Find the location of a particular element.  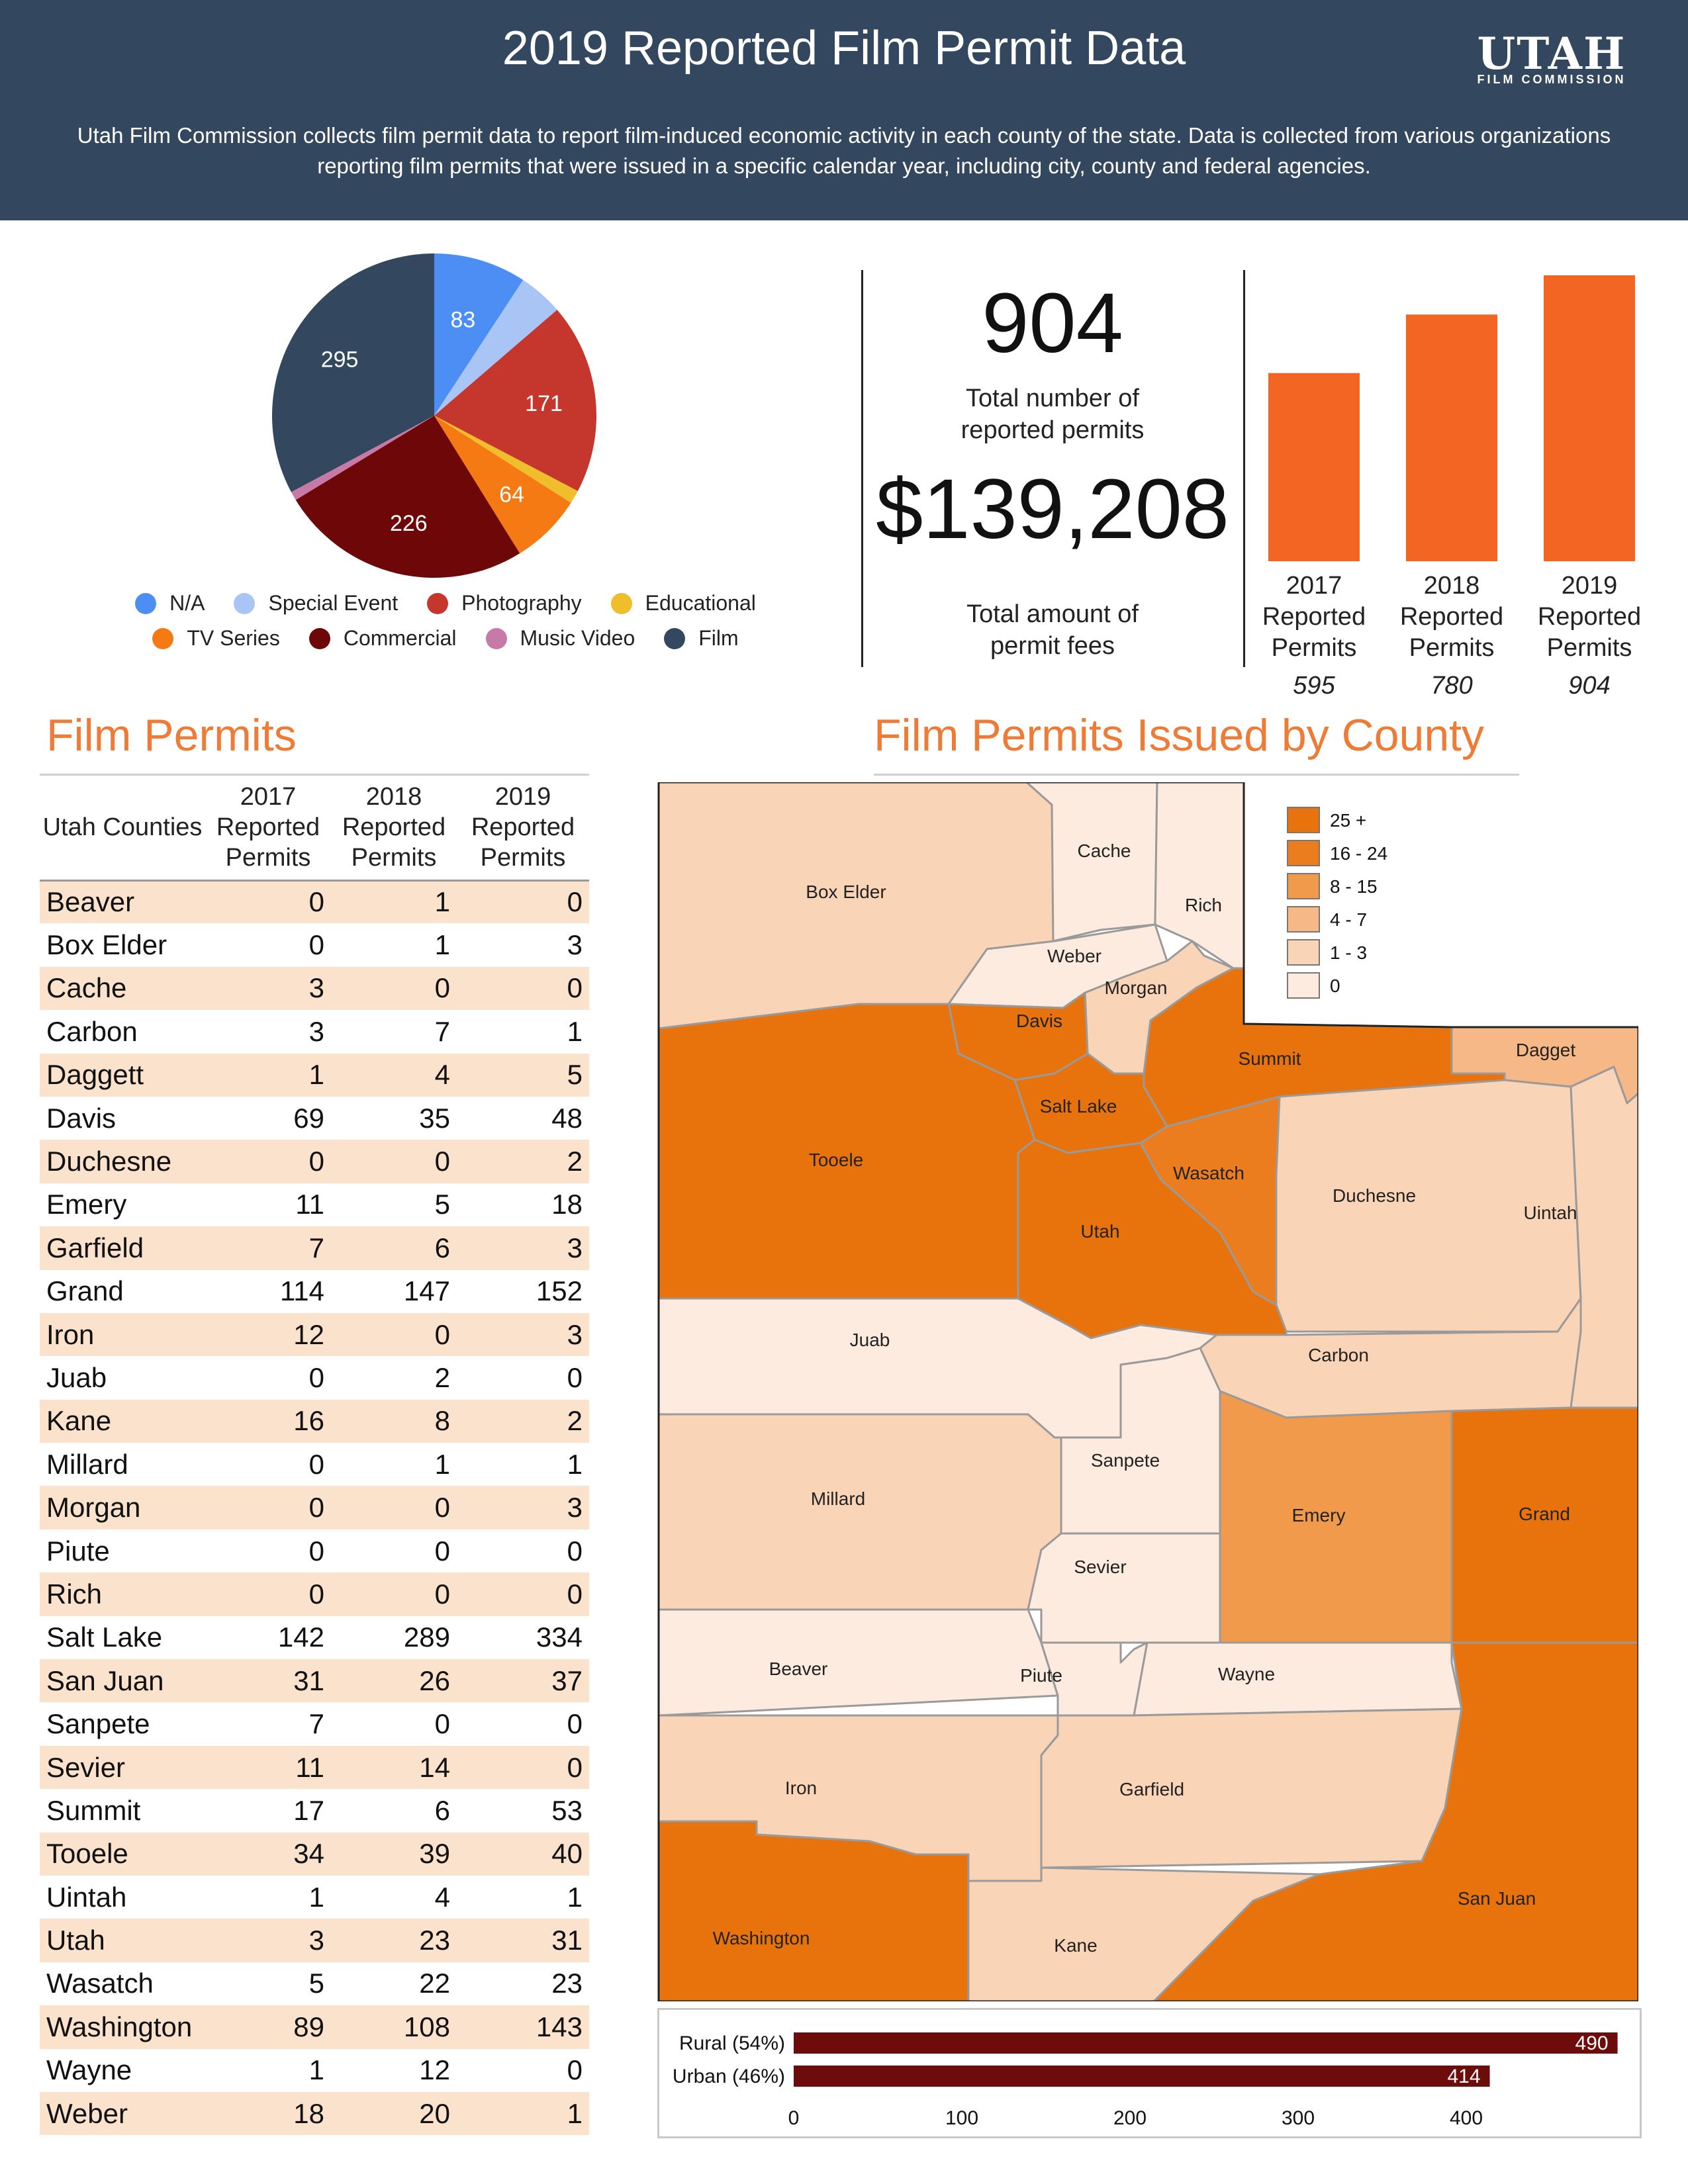

county-cache is located at coordinates (1091, 862).